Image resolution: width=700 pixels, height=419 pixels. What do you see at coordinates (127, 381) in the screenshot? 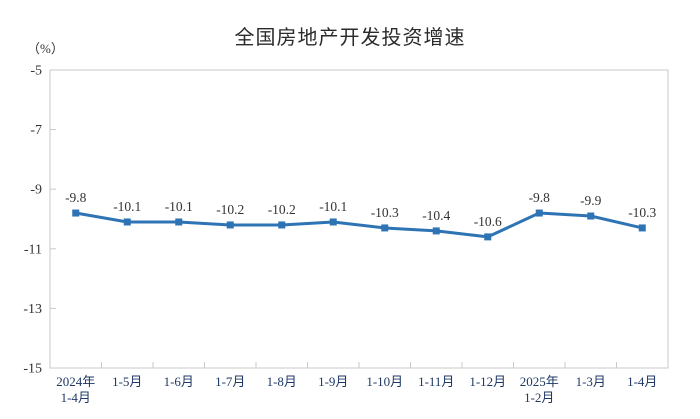
I see `x-tick-label: 1-5月` at bounding box center [127, 381].